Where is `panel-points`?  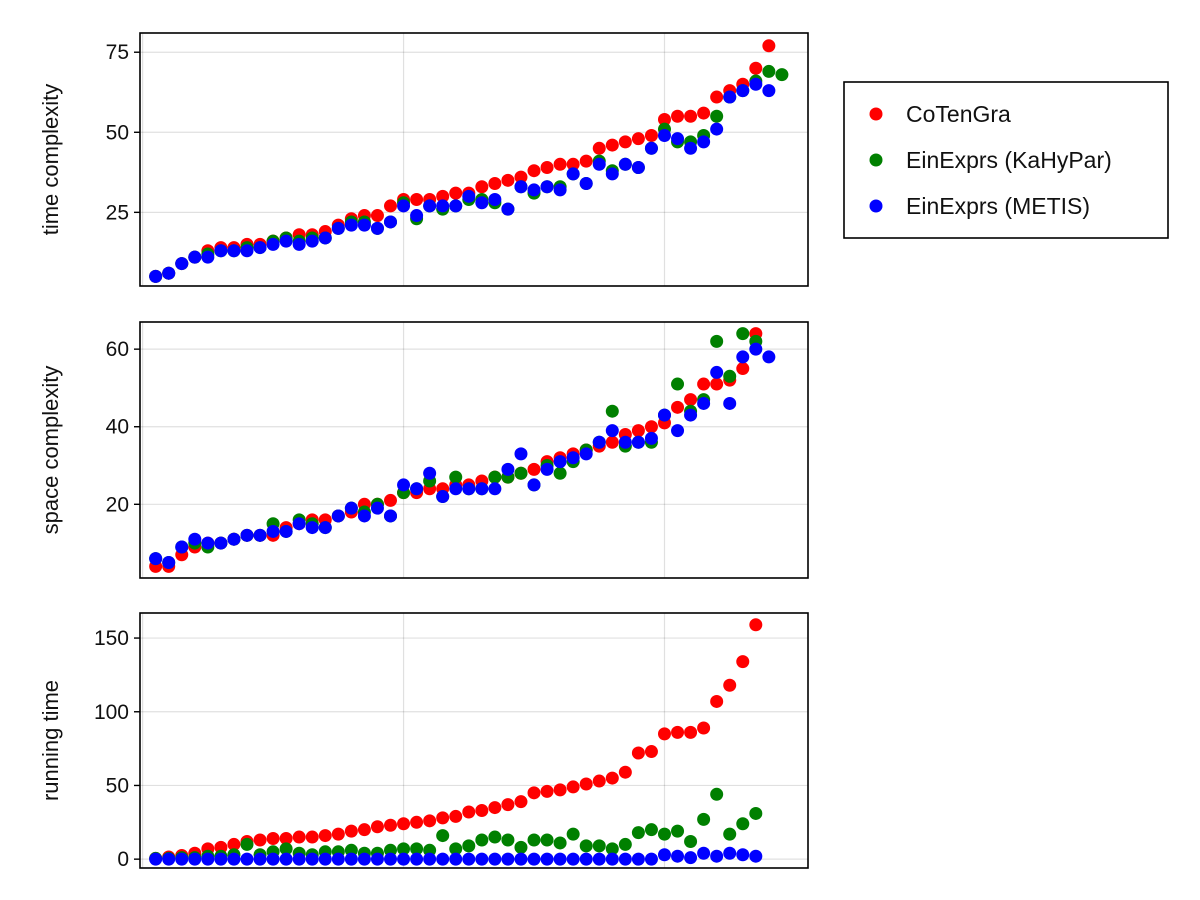 panel-points is located at coordinates (462, 450).